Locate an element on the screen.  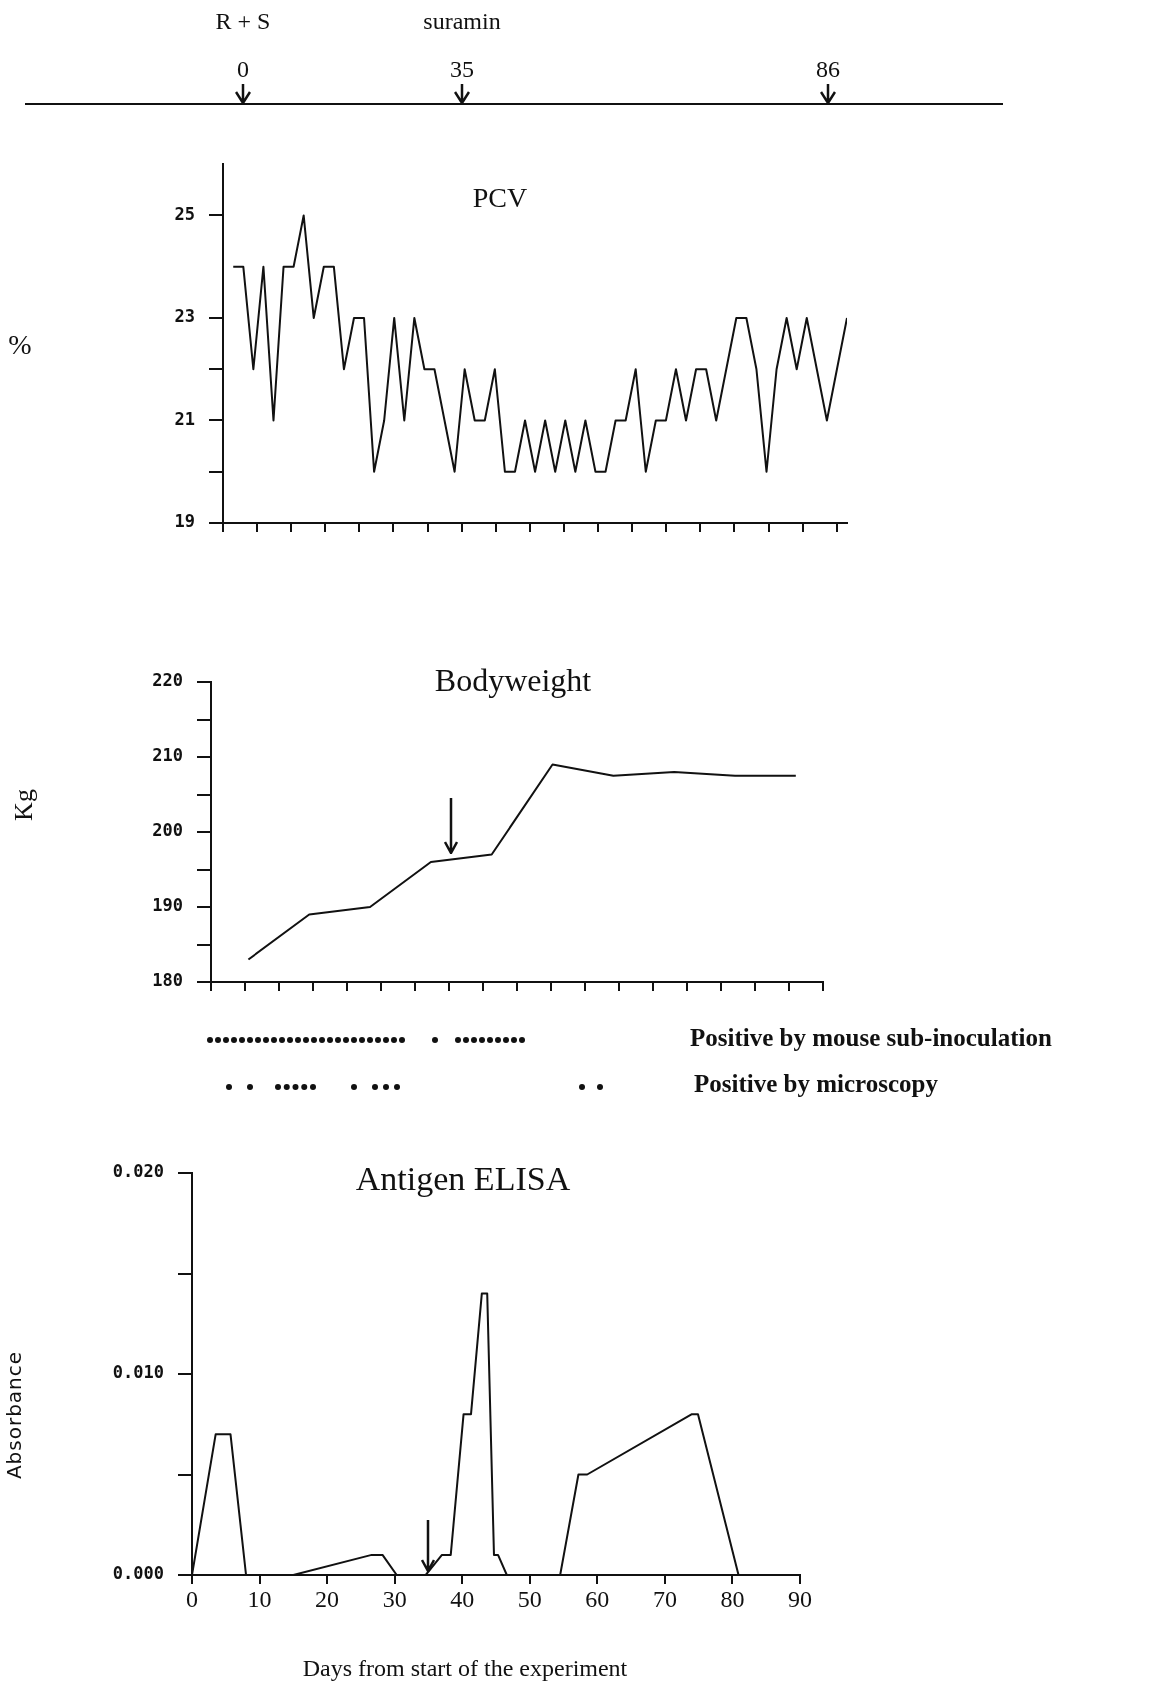
category-label: 86 is located at coordinates (828, 69).